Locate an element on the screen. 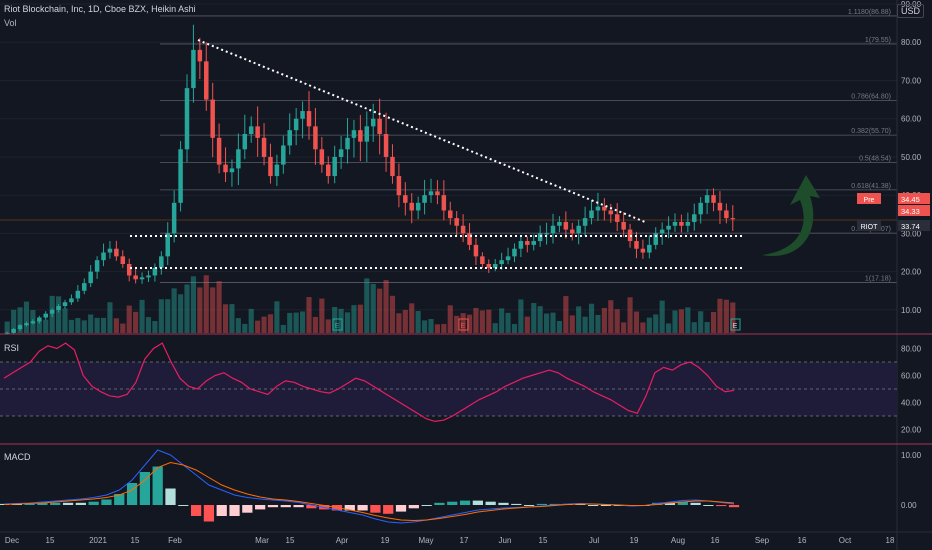 The height and width of the screenshot is (550, 932). macd-pane: 10.00 0.00 is located at coordinates (466, 483).